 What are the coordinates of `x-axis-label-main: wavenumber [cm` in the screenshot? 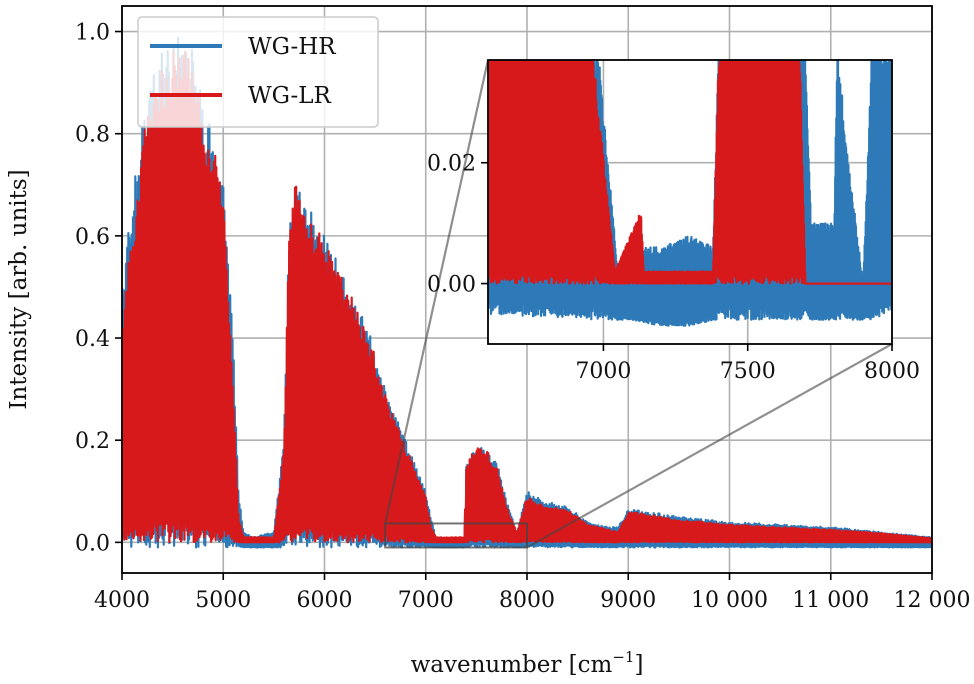 It's located at (512, 665).